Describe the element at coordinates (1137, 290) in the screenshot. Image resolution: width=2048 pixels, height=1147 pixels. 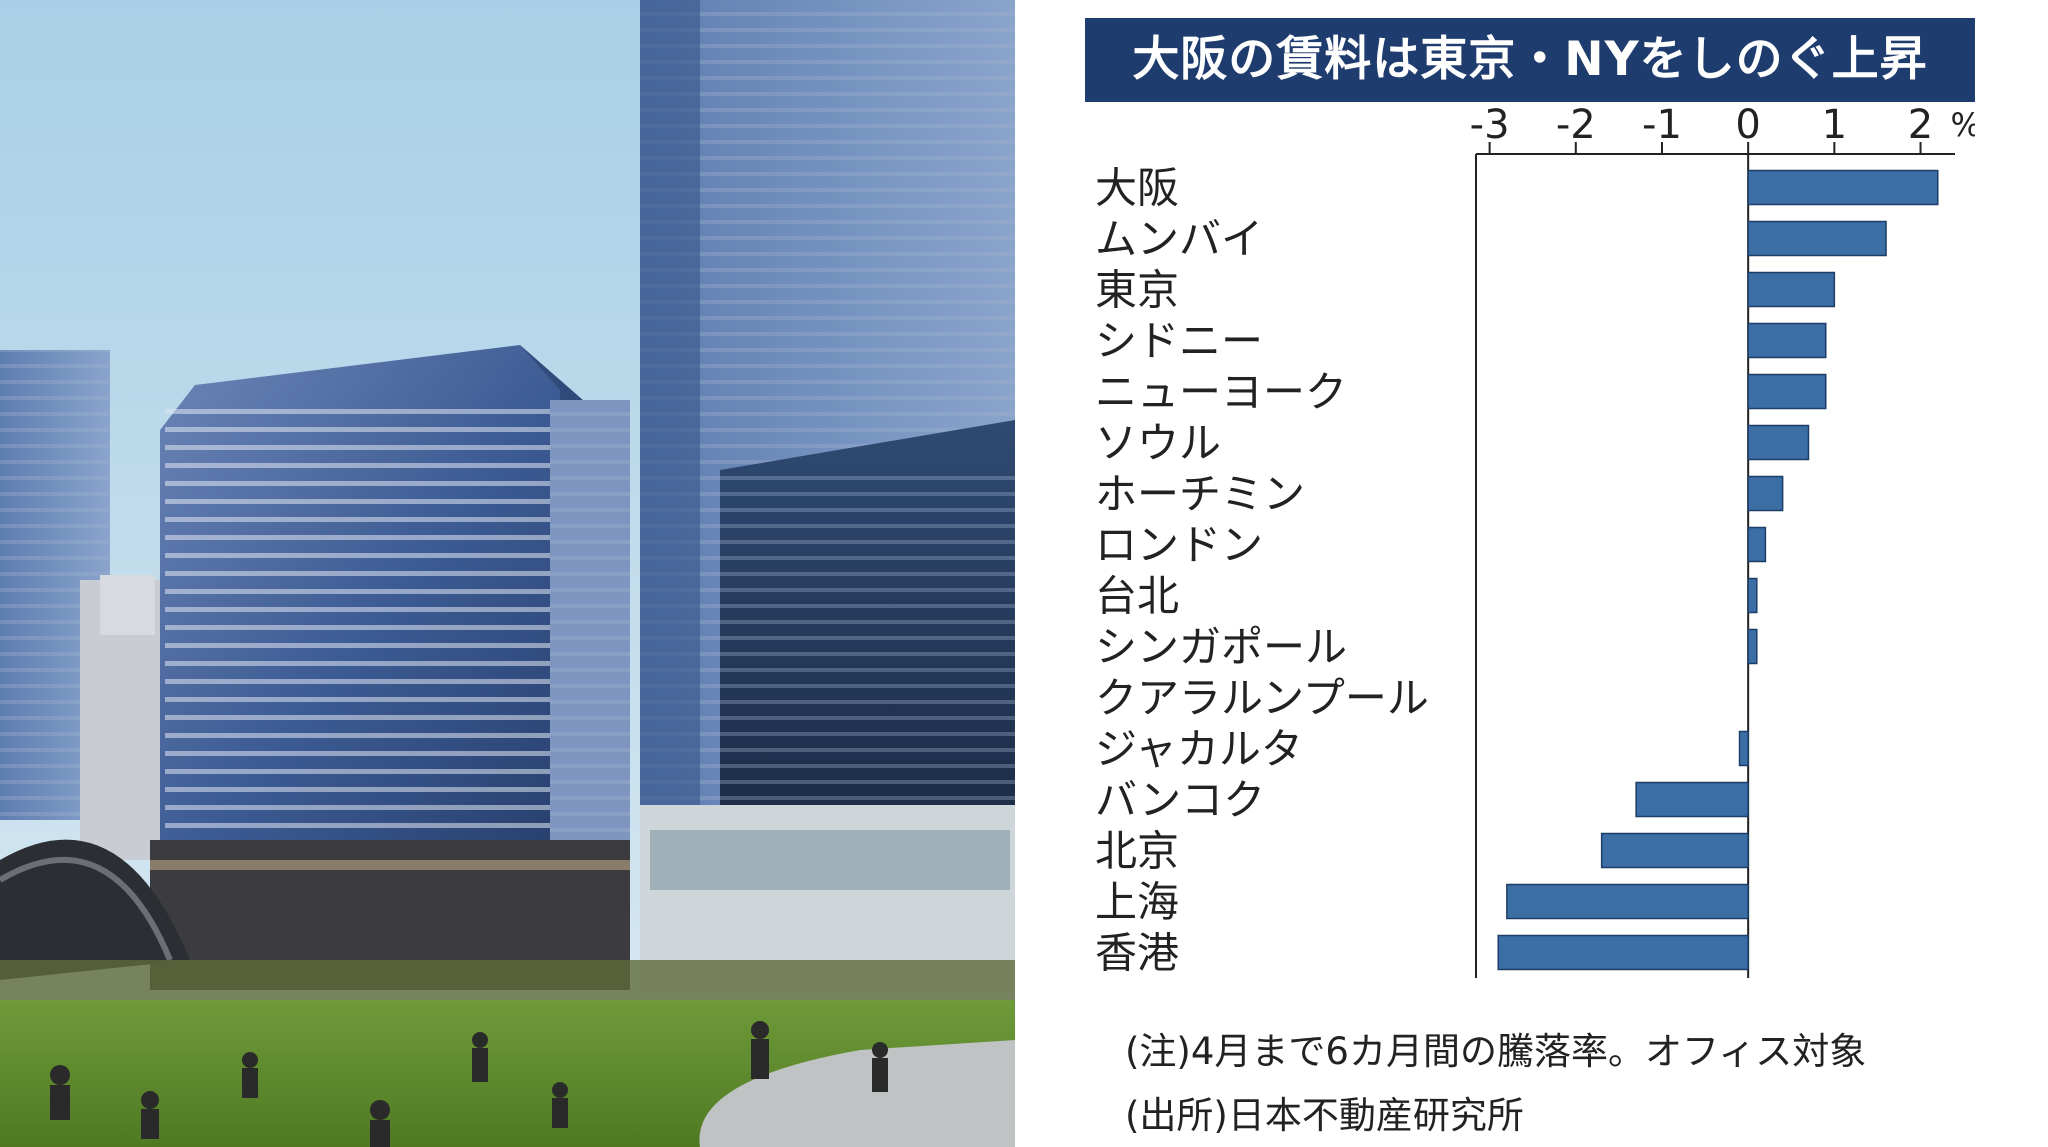
I see `category-label: 東京` at that location.